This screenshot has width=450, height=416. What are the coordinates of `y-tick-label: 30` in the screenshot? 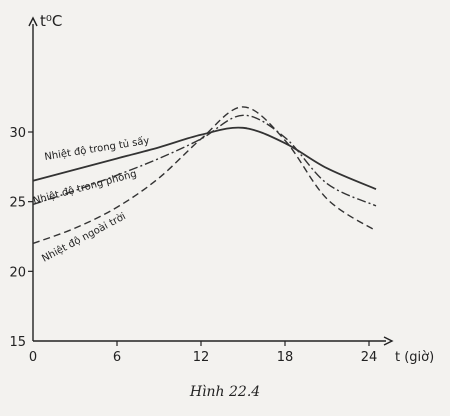 It's located at (17, 133).